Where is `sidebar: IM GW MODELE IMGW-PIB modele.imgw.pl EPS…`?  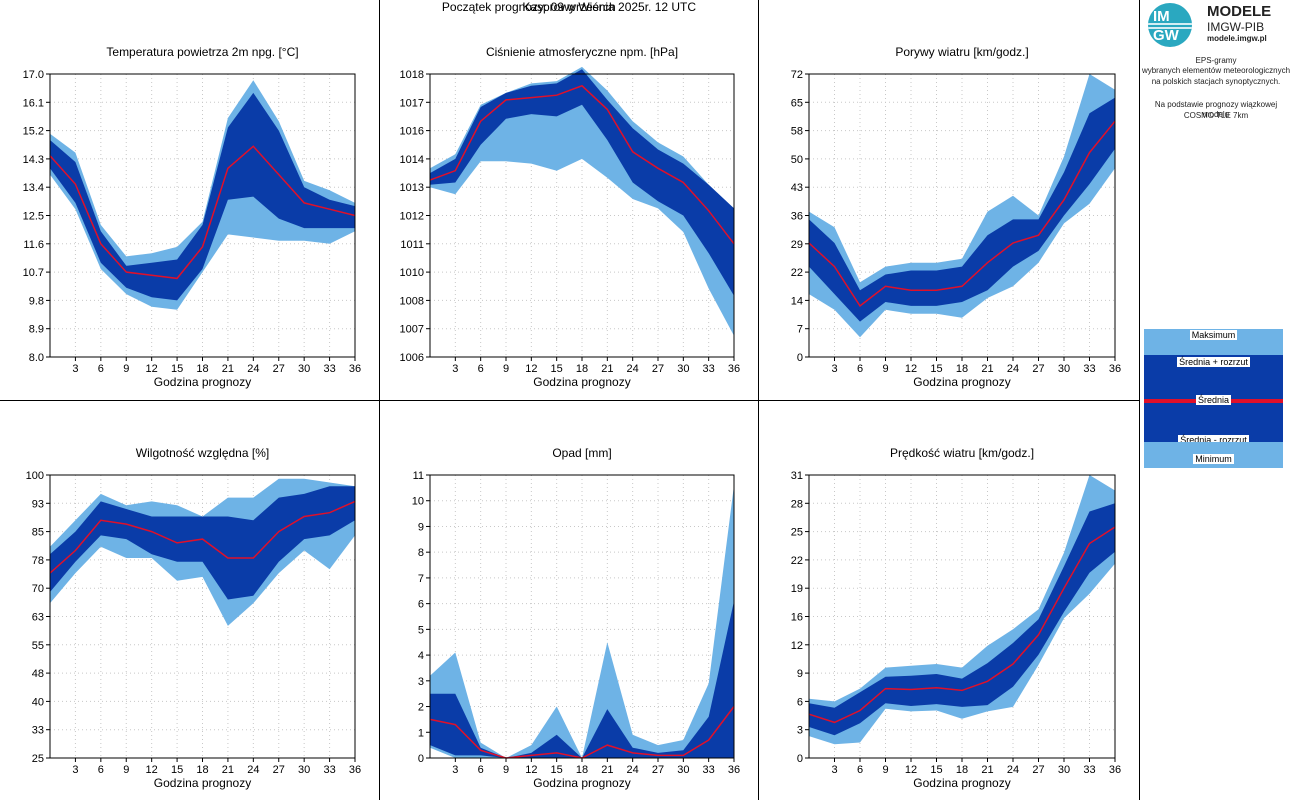
sidebar: IM GW MODELE IMGW-PIB modele.imgw.pl EPS… is located at coordinates (1216, 400).